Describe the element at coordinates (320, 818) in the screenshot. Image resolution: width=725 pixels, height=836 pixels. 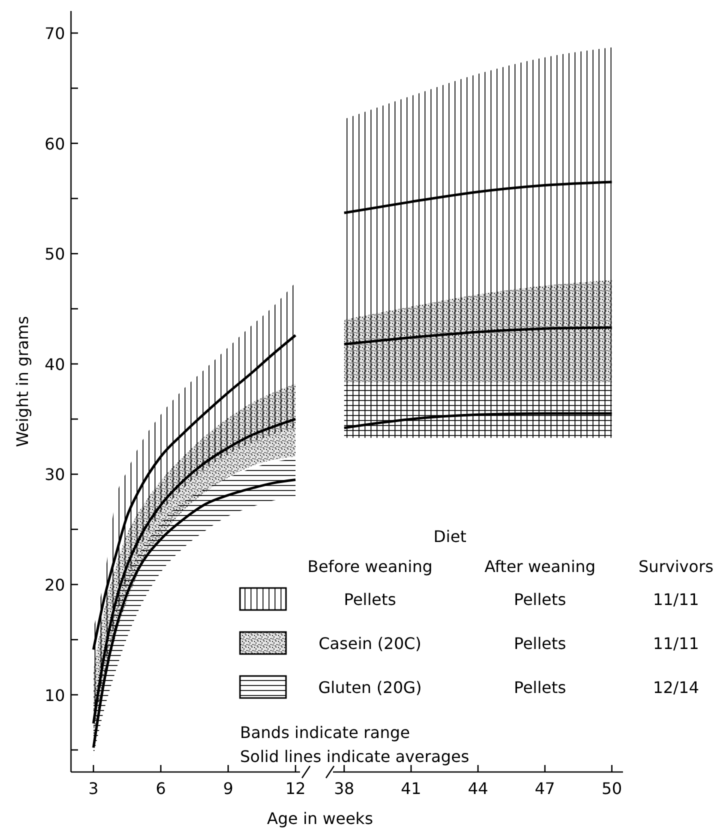
I see `x-axis-title: Age in weeks` at that location.